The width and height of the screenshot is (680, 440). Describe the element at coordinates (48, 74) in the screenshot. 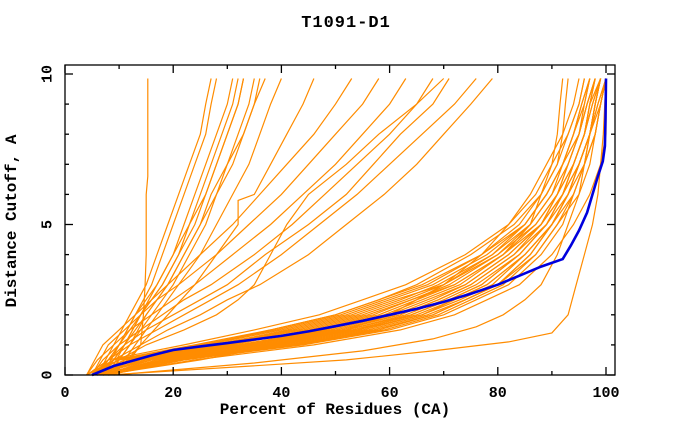

I see `y-tick-label: 10` at that location.